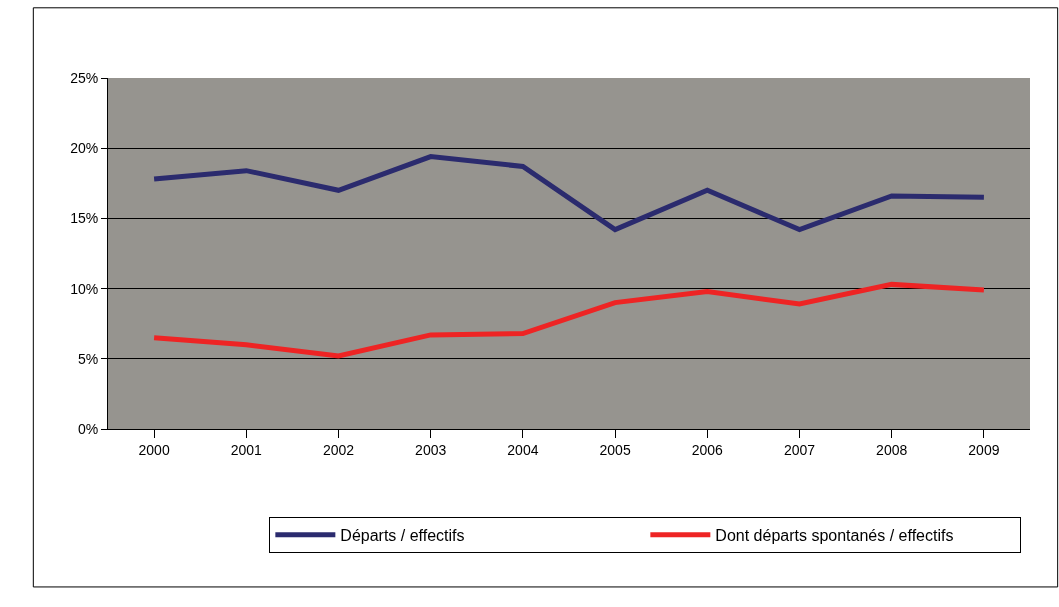 This screenshot has width=1059, height=607. I want to click on y-tick-label: 25%, so click(84, 77).